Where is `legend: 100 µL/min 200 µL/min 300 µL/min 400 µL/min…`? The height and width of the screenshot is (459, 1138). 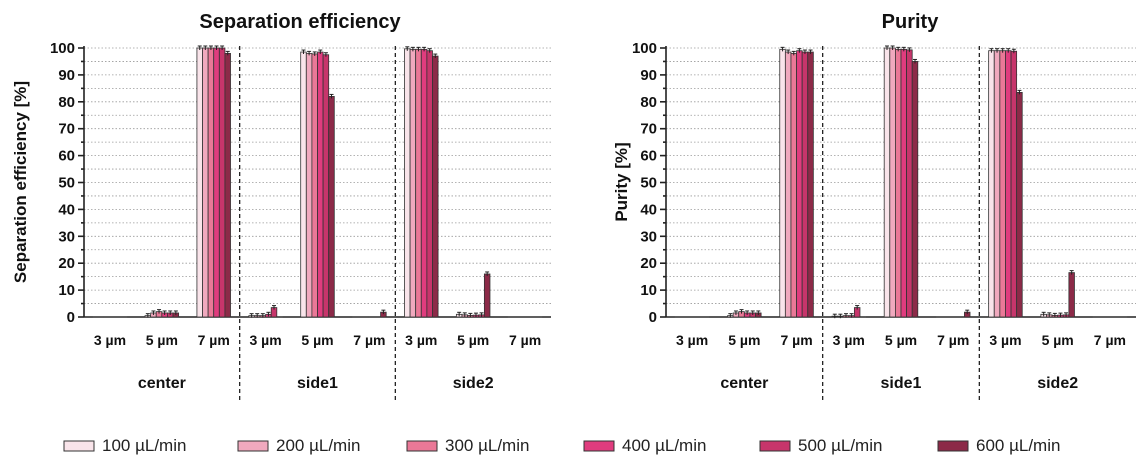 legend: 100 µL/min 200 µL/min 300 µL/min 400 µL/min… is located at coordinates (561, 445).